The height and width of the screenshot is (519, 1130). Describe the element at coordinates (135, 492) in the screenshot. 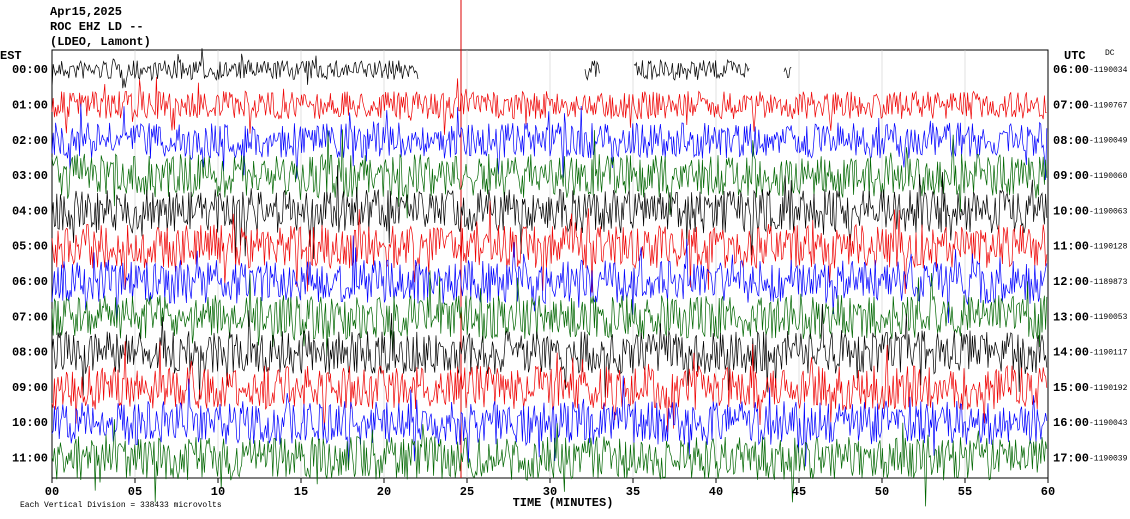

I see `x-tick-label: 05` at that location.